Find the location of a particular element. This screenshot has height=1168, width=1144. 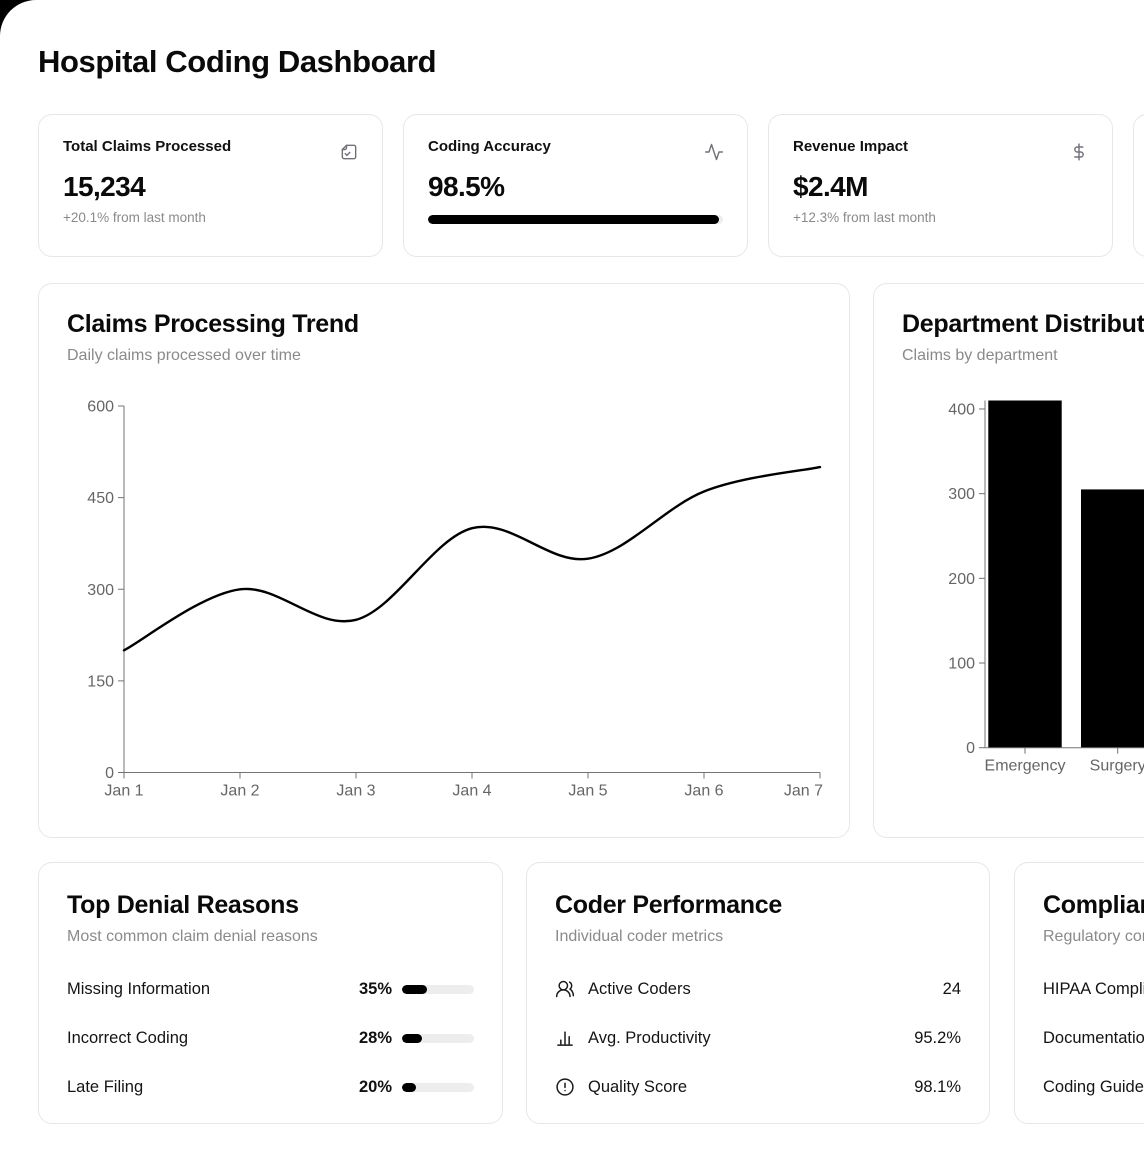

page-title: Hospital Coding Dashboard is located at coordinates (237, 61).